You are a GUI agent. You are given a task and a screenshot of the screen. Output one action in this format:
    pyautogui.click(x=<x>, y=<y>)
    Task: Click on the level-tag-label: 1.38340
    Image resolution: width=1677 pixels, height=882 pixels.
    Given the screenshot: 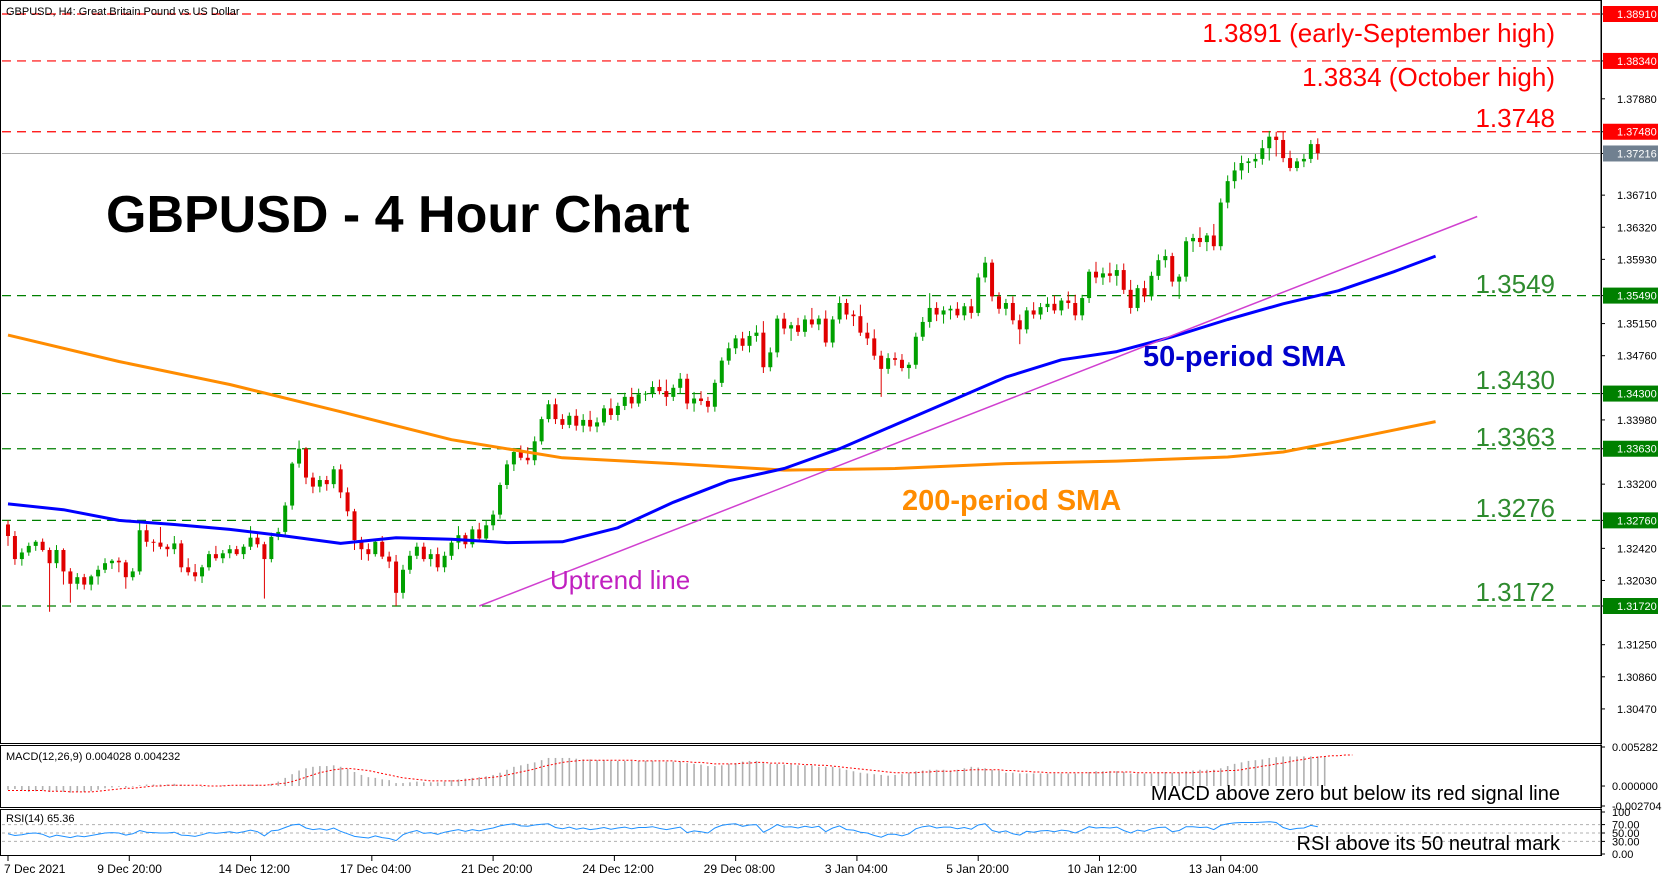 What is the action you would take?
    pyautogui.click(x=1637, y=62)
    